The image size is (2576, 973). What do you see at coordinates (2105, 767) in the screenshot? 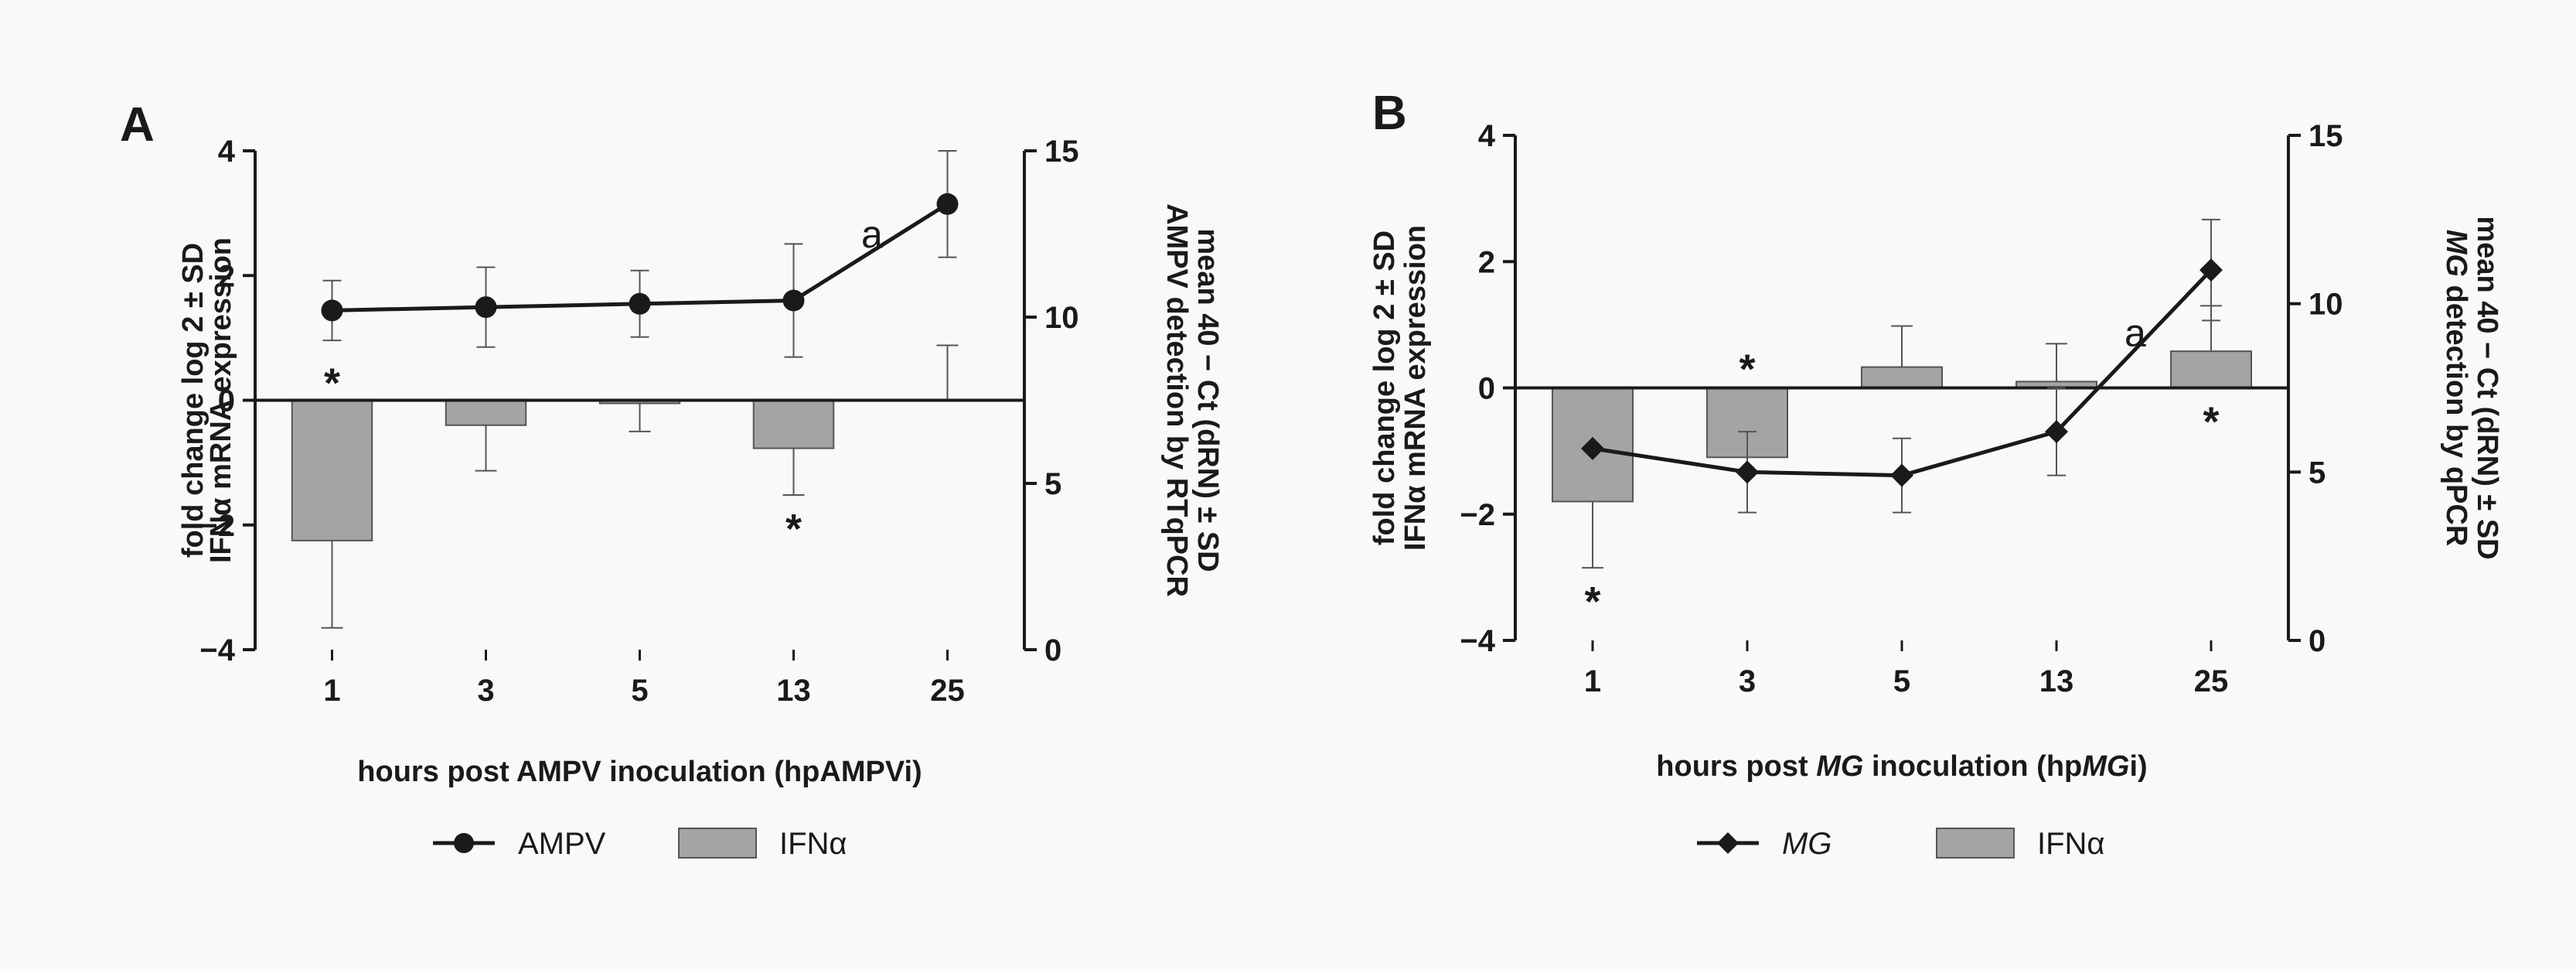
I see `x-axis-title-part-3: MG` at bounding box center [2105, 767].